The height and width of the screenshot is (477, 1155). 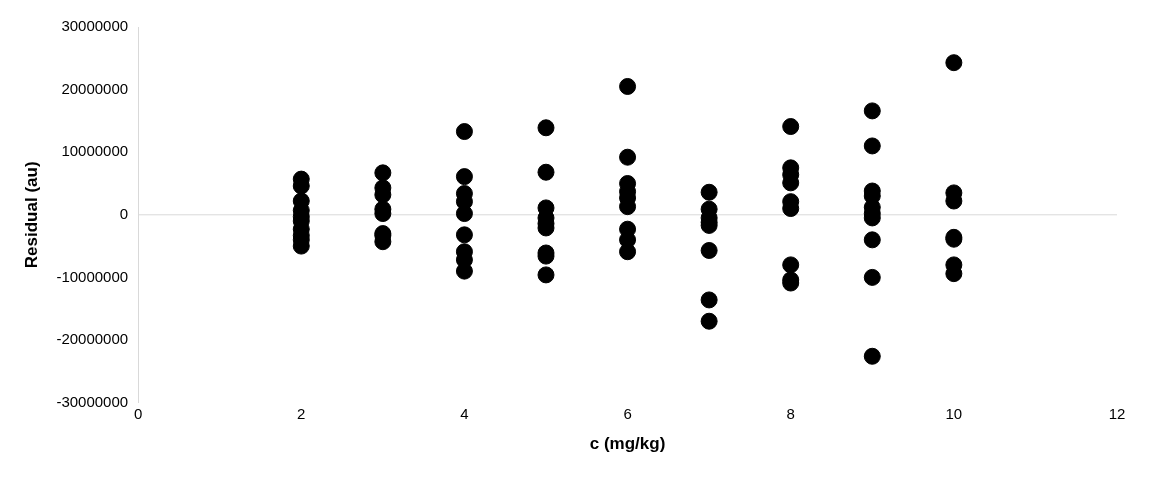 I want to click on x-tick-label: 4, so click(x=464, y=413).